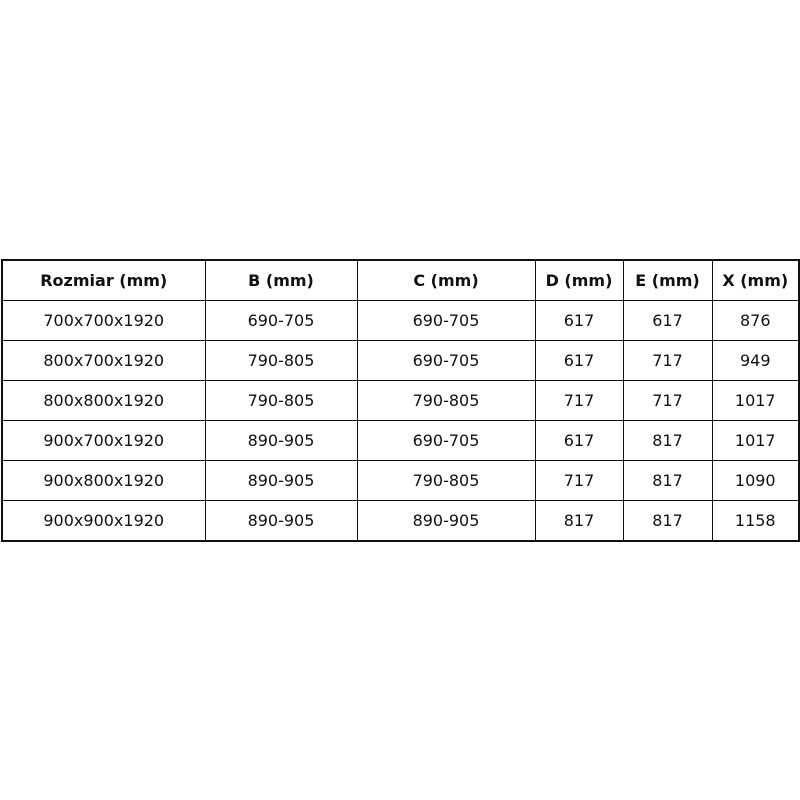 Image resolution: width=800 pixels, height=800 pixels. Describe the element at coordinates (103, 521) in the screenshot. I see `cell-size: 900x900x1920` at that location.